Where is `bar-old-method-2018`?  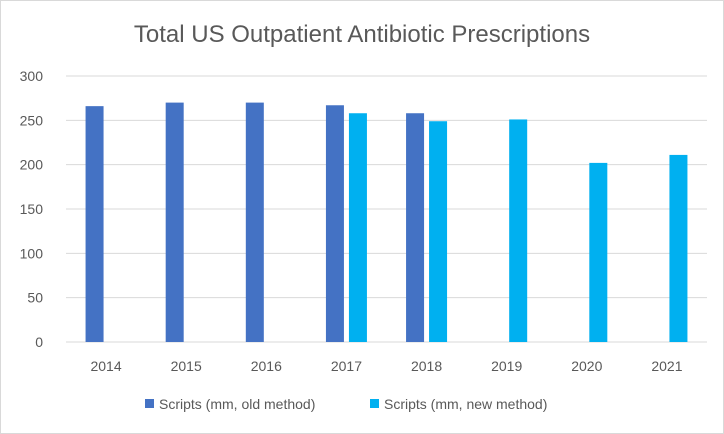 bar-old-method-2018 is located at coordinates (415, 228).